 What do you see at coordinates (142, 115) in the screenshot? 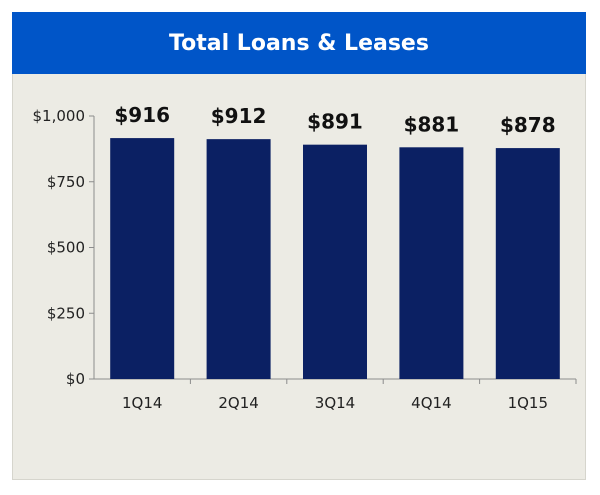
I see `data-label: $916` at bounding box center [142, 115].